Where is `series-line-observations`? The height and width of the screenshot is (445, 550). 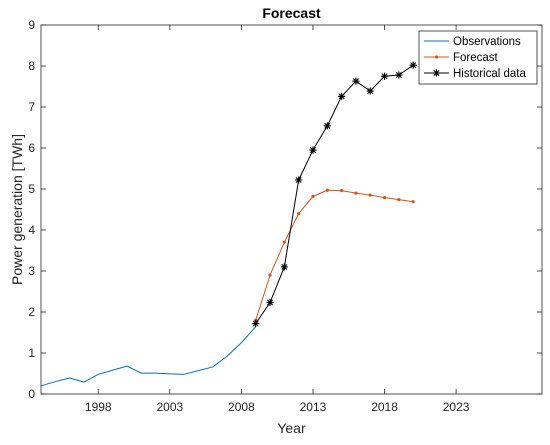
series-line-observations is located at coordinates (148, 356).